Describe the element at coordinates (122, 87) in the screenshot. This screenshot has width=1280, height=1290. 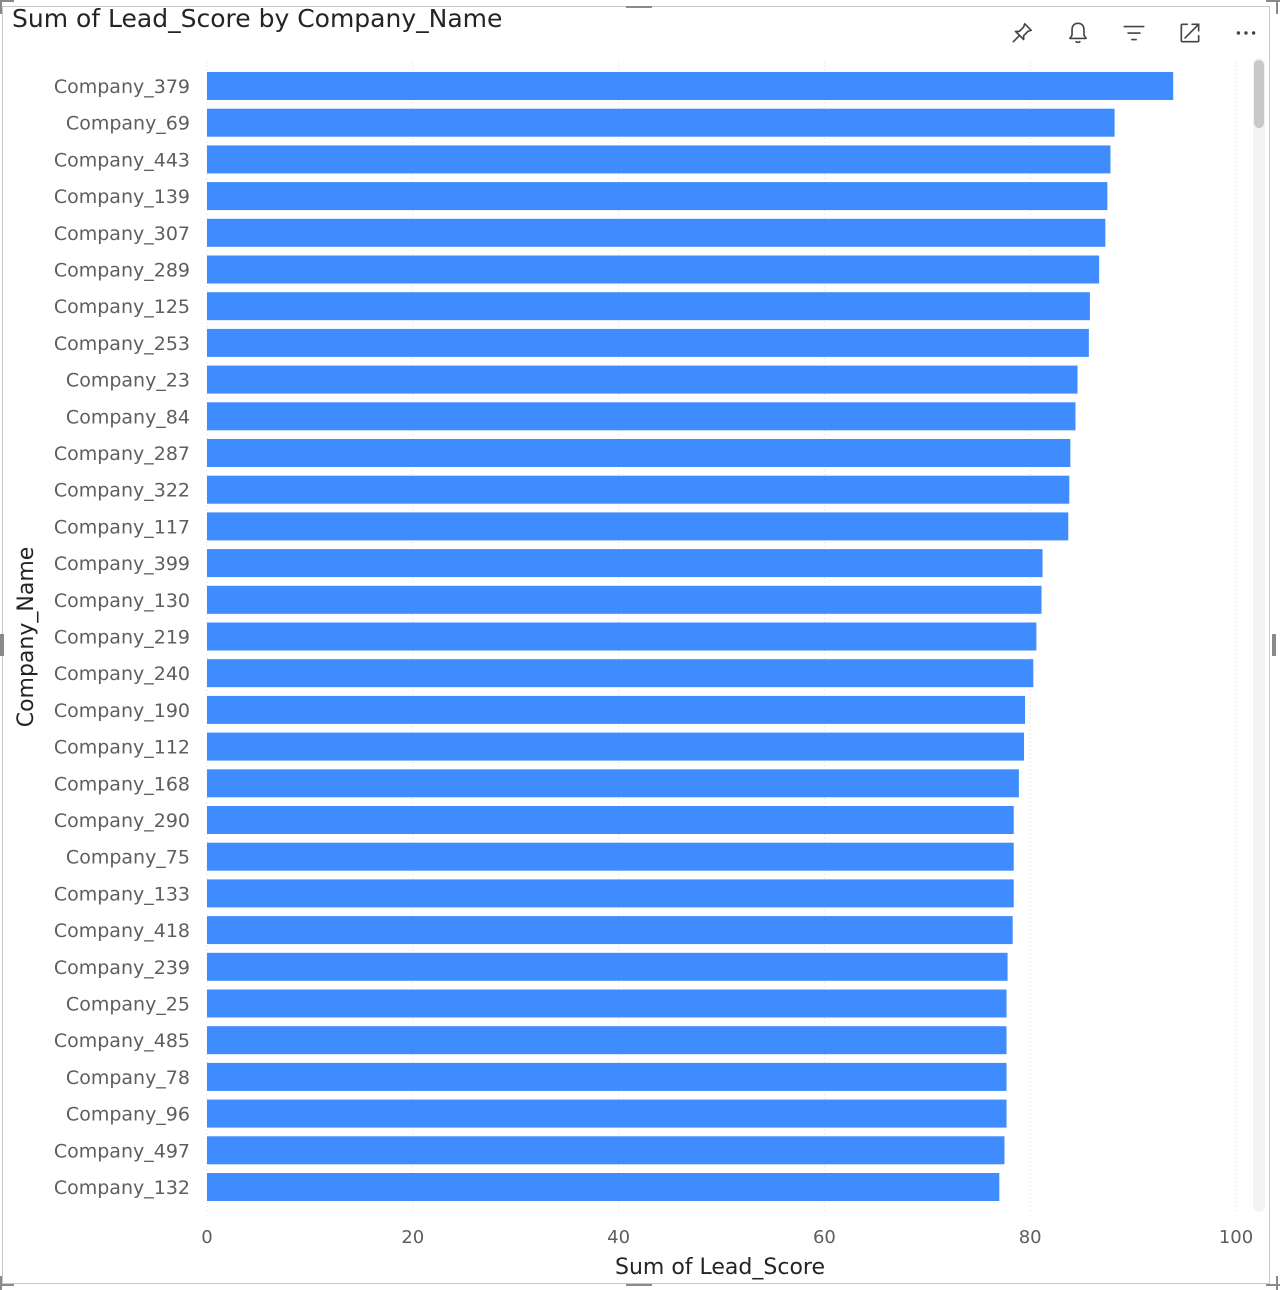
I see `category-label: Company_379` at that location.